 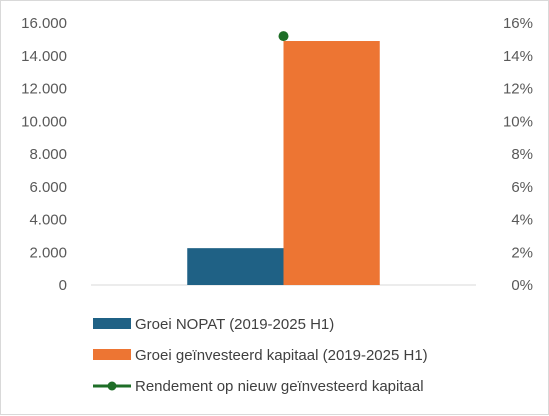 What do you see at coordinates (63, 285) in the screenshot?
I see `y-left-tick-label: 0` at bounding box center [63, 285].